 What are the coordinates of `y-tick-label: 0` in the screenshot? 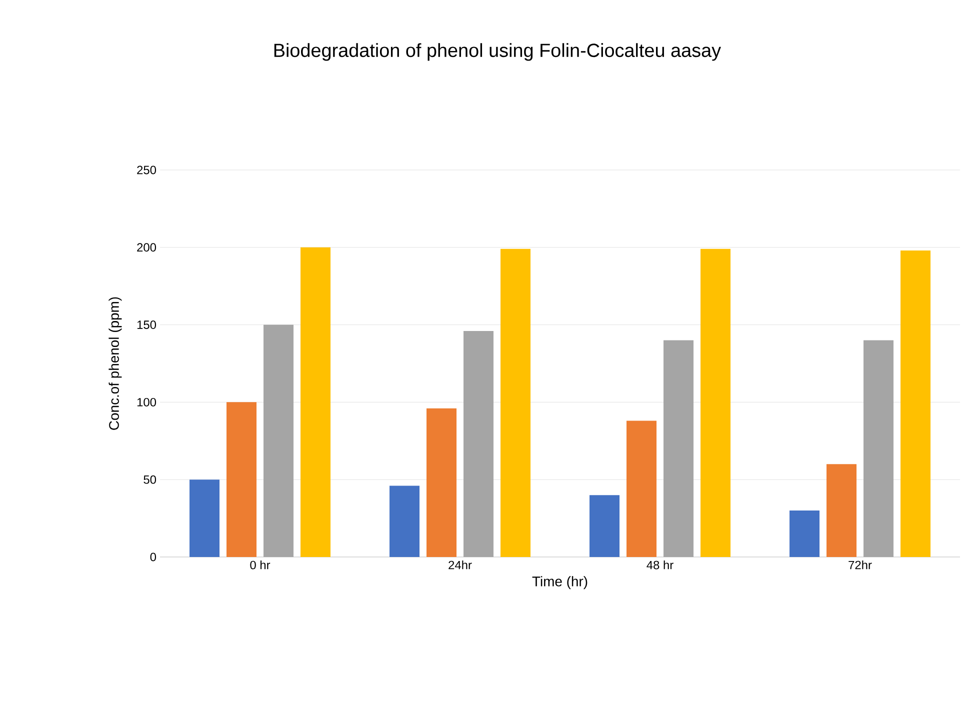 It's located at (153, 557).